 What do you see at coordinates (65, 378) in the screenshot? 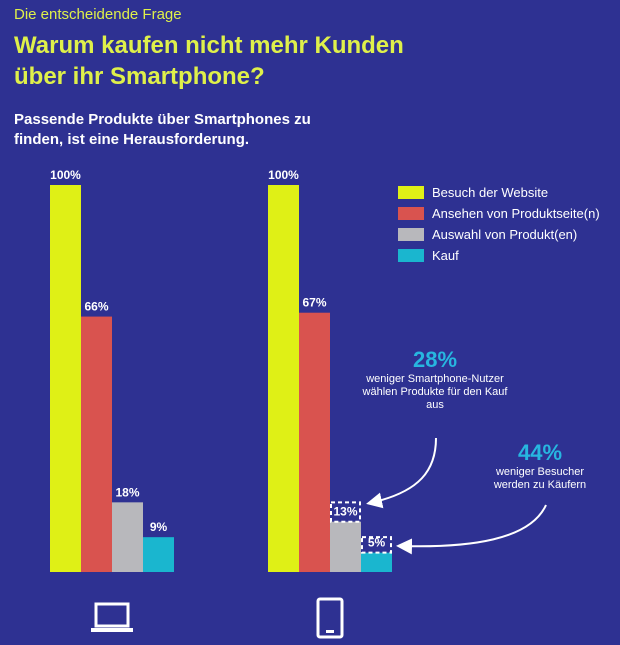
I see `bar-visit-laptop` at bounding box center [65, 378].